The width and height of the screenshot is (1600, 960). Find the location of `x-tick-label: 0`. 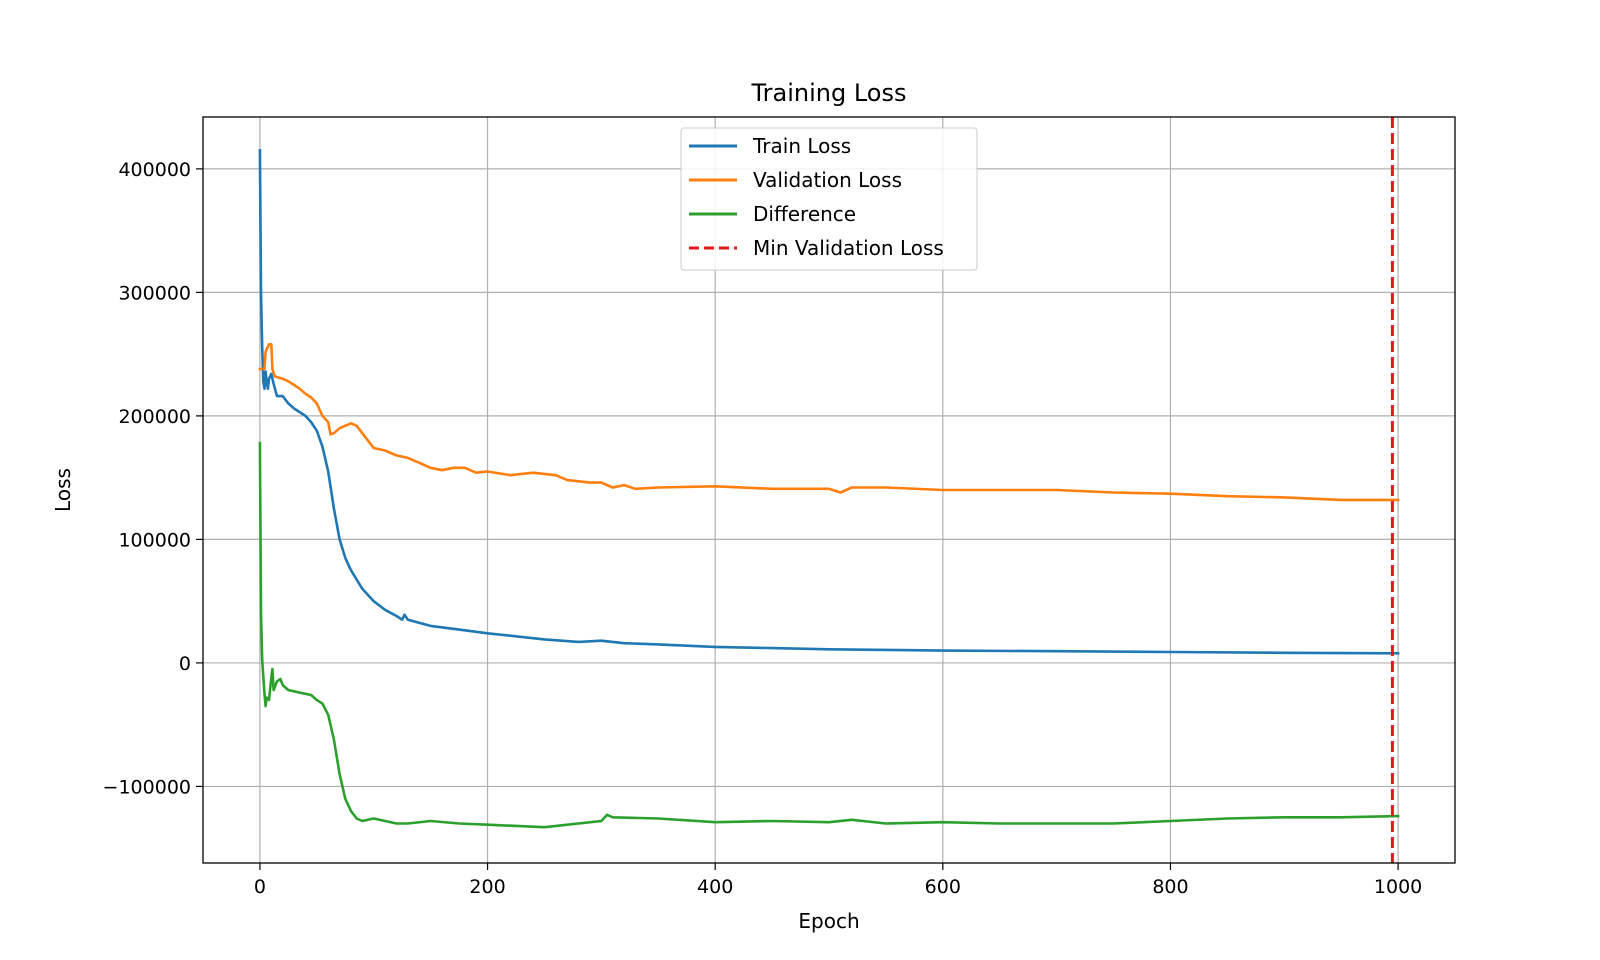

x-tick-label: 0 is located at coordinates (260, 887).